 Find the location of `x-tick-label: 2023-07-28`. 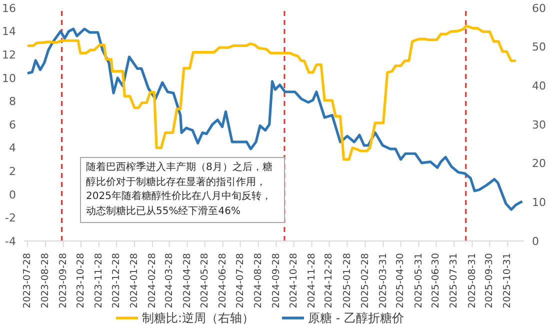

x-tick-label: 2023-07-28 is located at coordinates (27, 280).